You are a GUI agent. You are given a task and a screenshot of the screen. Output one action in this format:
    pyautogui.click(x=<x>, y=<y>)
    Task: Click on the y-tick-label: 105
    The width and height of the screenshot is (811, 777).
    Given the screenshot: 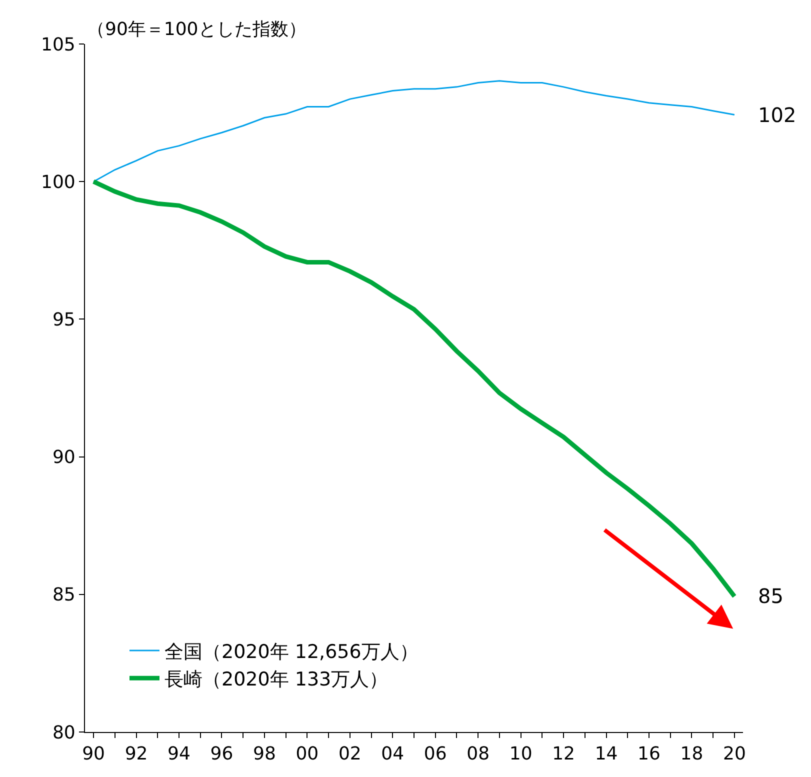 What is the action you would take?
    pyautogui.click(x=58, y=45)
    